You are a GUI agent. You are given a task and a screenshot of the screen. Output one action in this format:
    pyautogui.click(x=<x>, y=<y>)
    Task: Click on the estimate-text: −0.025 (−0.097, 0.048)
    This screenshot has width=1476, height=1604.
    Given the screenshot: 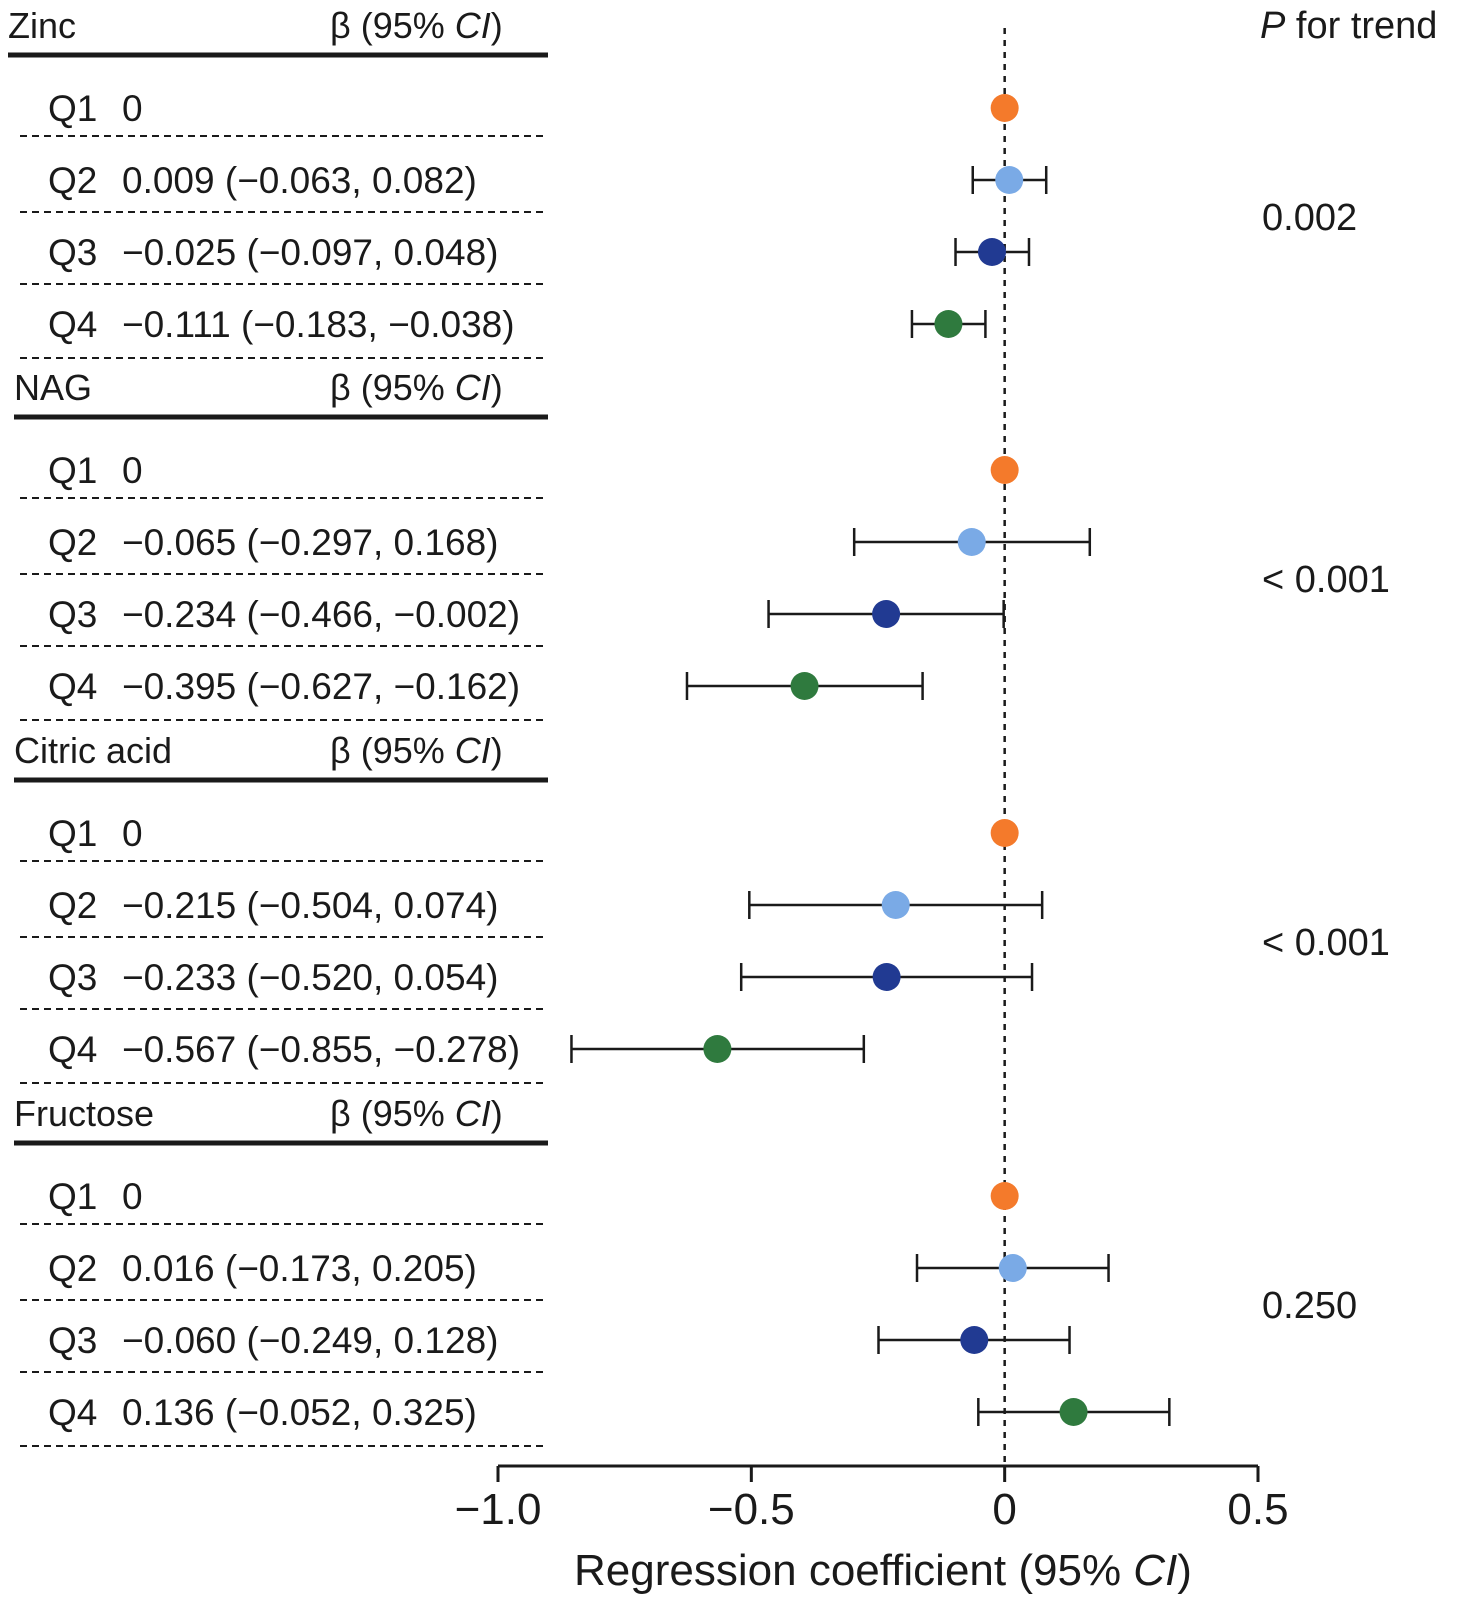 What is the action you would take?
    pyautogui.click(x=310, y=252)
    